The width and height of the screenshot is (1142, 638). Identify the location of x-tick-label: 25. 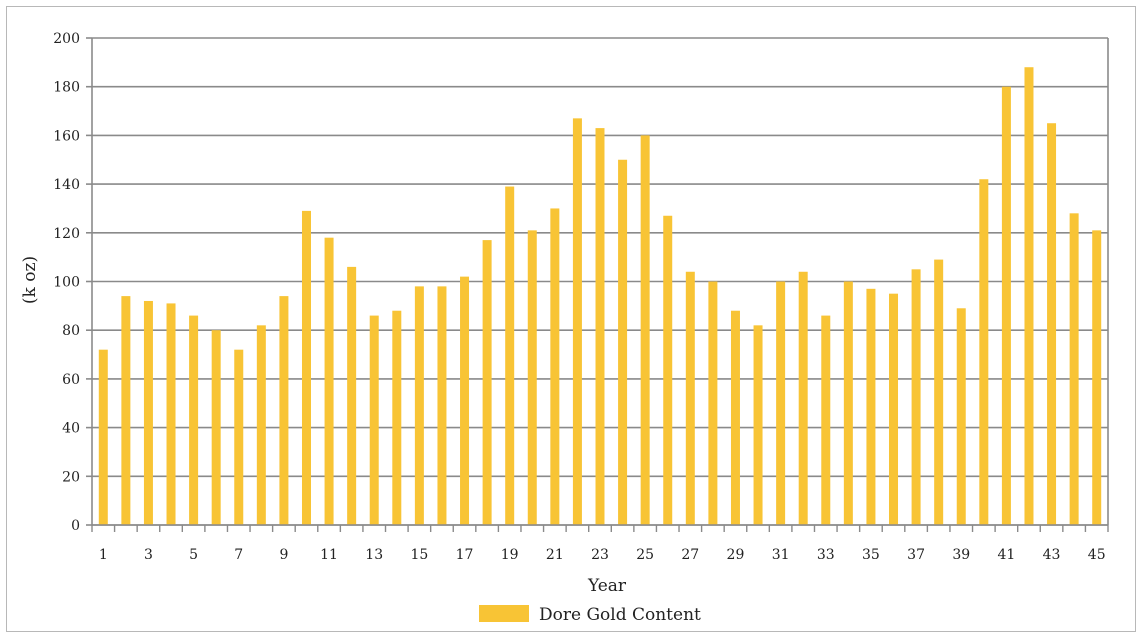
(645, 555).